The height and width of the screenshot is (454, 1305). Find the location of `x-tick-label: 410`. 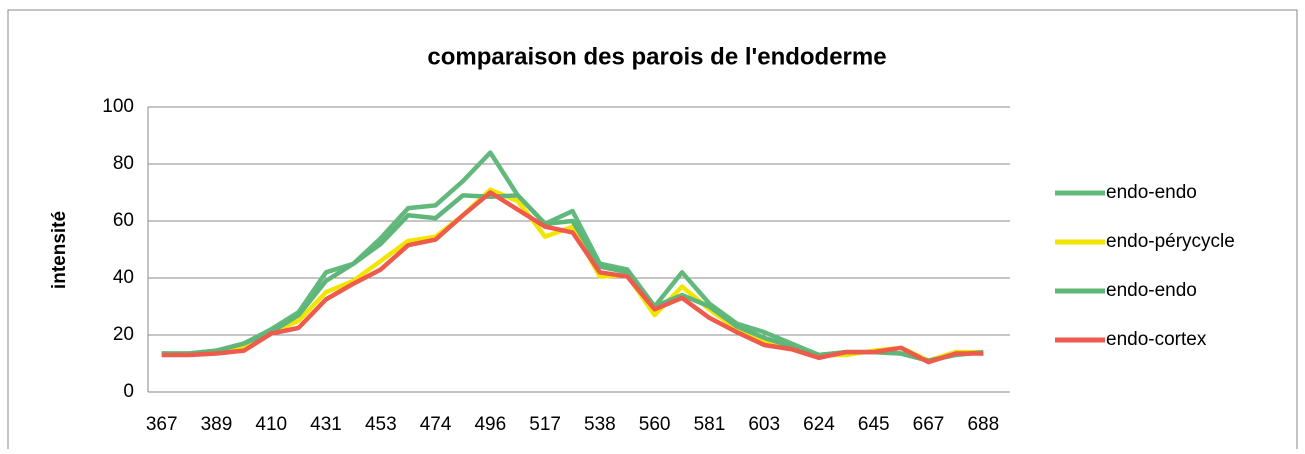

x-tick-label: 410 is located at coordinates (271, 424).